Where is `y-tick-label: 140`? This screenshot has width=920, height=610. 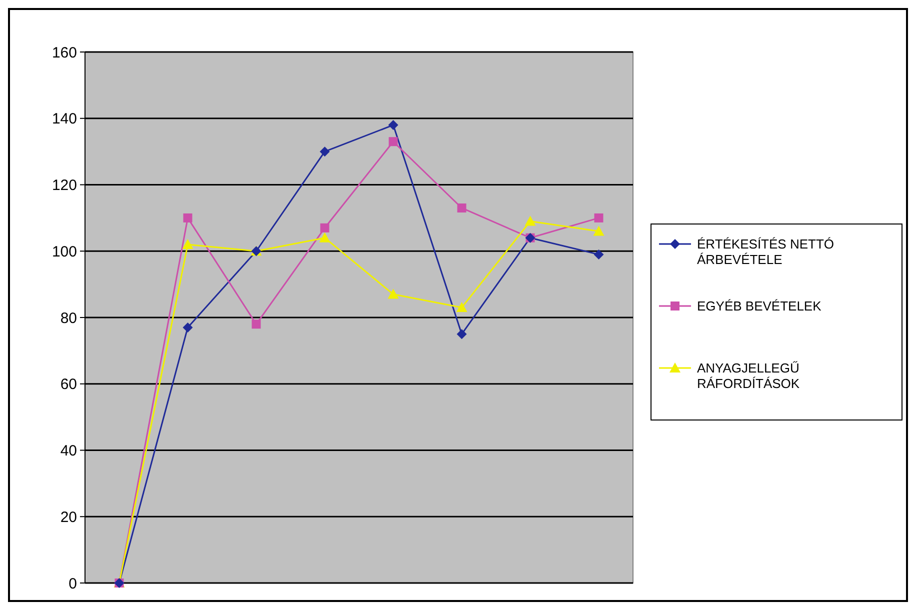 y-tick-label: 140 is located at coordinates (64, 119).